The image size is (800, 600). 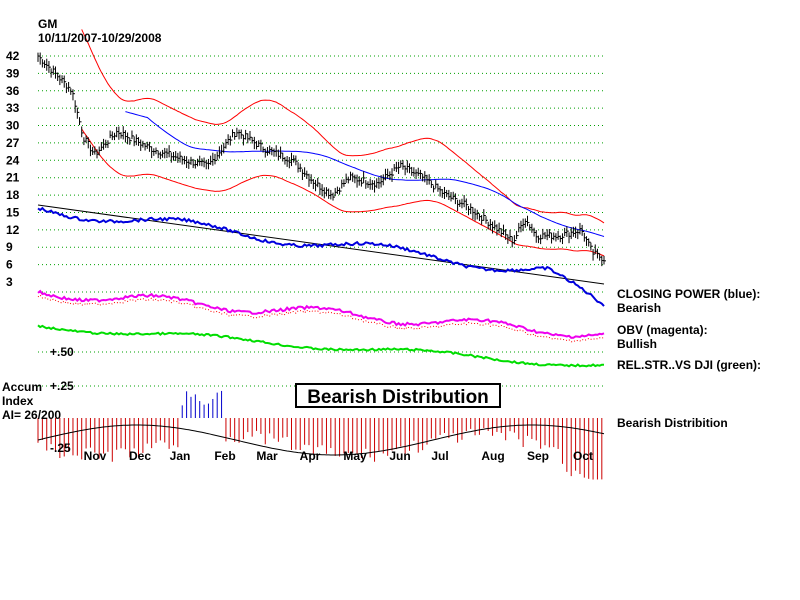 I want to click on accum-title-2: Index, so click(x=18, y=401).